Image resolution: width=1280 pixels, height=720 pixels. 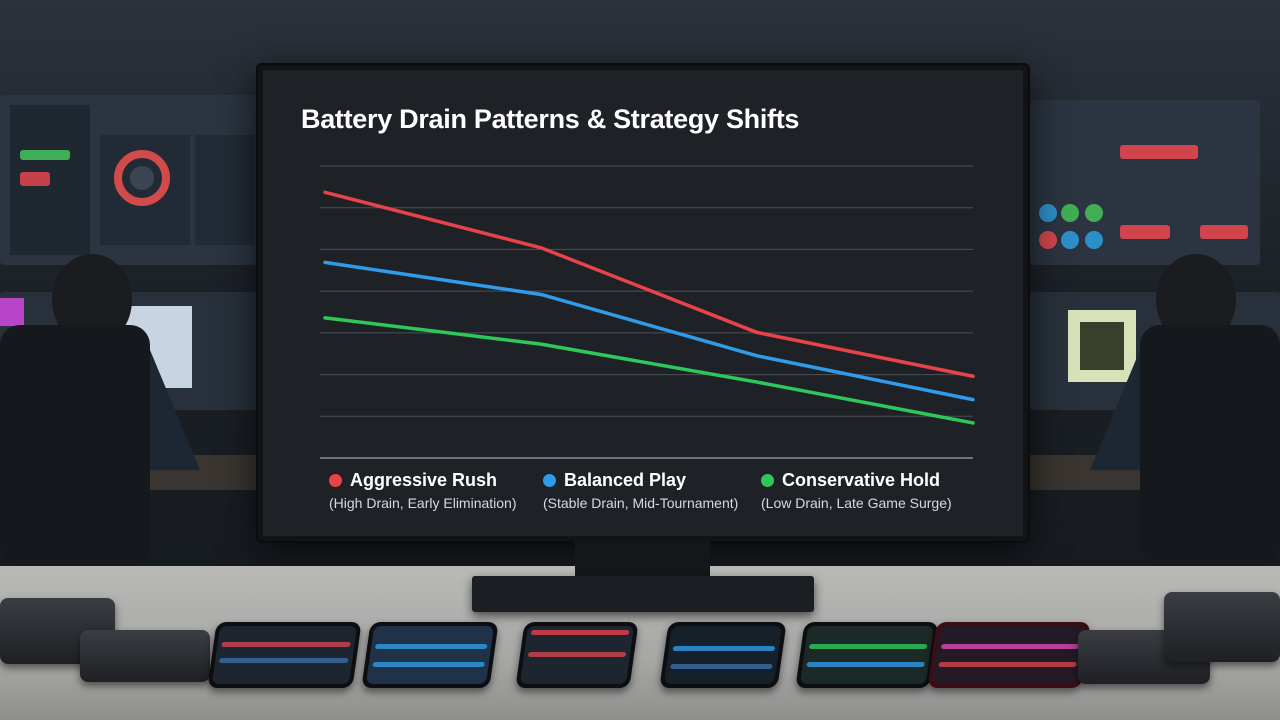 What do you see at coordinates (856, 503) in the screenshot?
I see `legend-note: (Low Drain, Late Game Surge)` at bounding box center [856, 503].